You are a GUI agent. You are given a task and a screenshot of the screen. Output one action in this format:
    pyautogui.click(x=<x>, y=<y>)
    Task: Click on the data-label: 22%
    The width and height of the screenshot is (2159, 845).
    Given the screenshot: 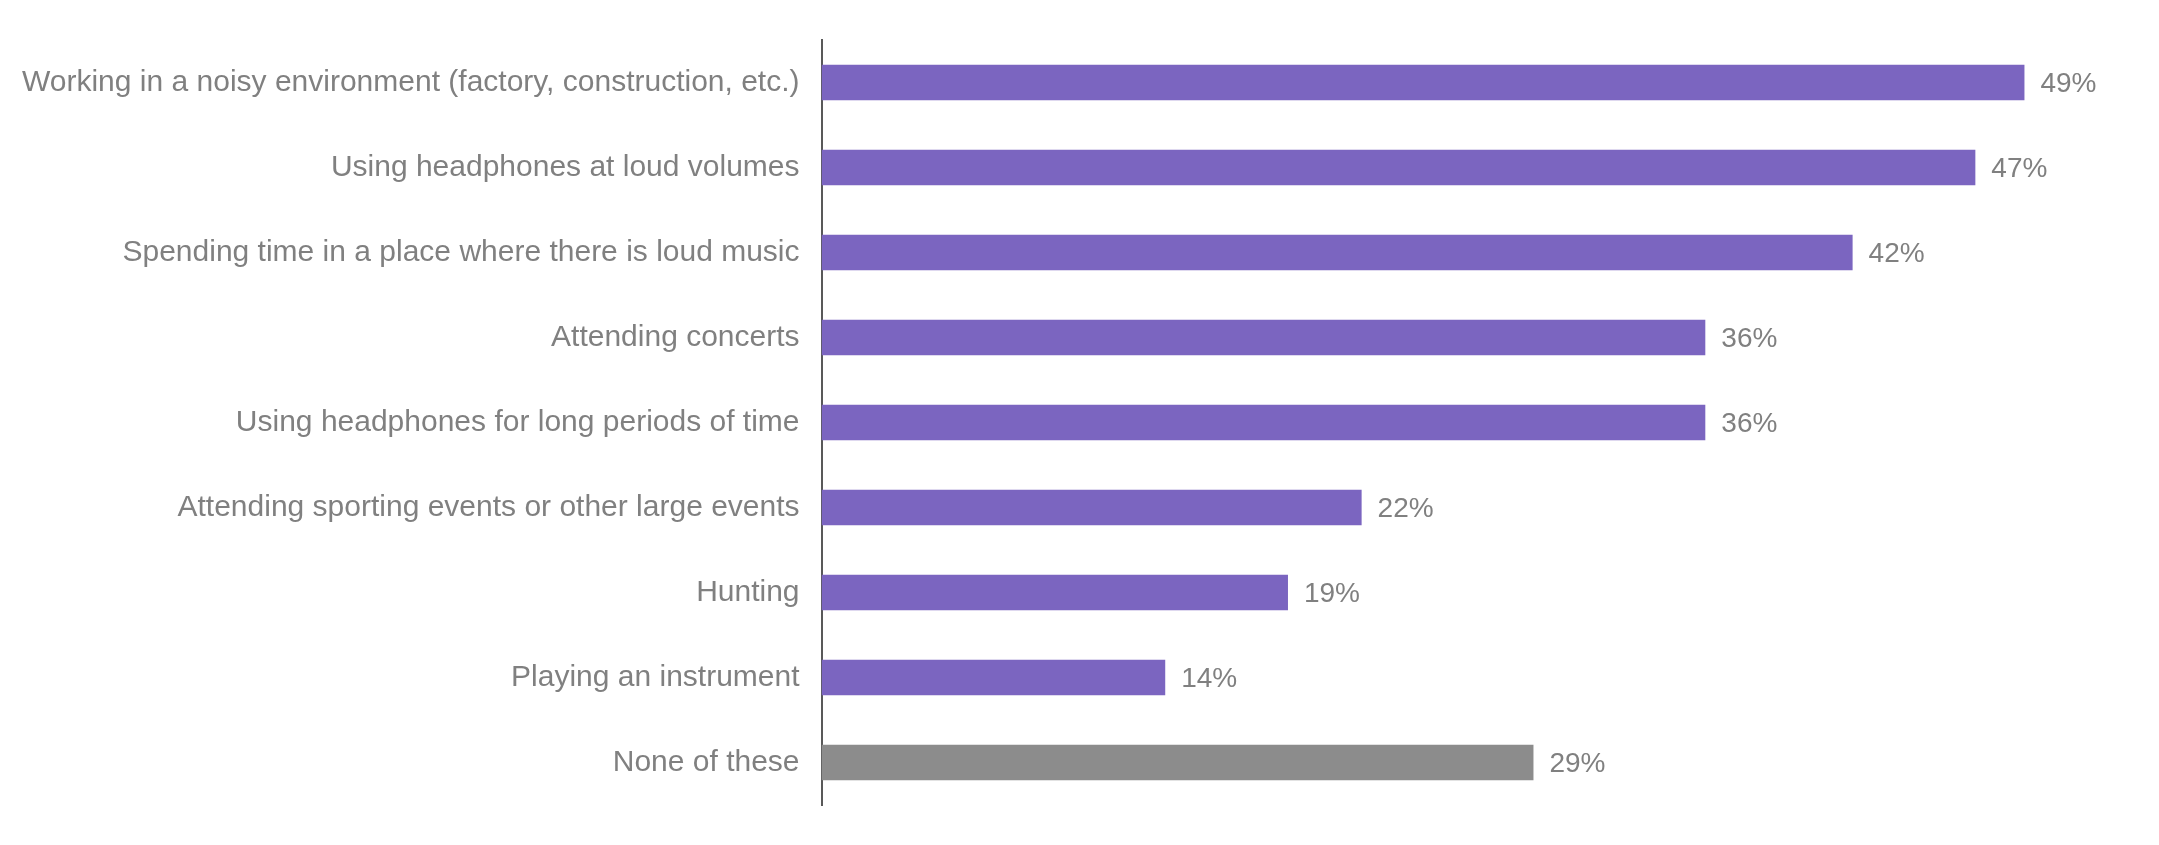 What is the action you would take?
    pyautogui.click(x=1405, y=508)
    